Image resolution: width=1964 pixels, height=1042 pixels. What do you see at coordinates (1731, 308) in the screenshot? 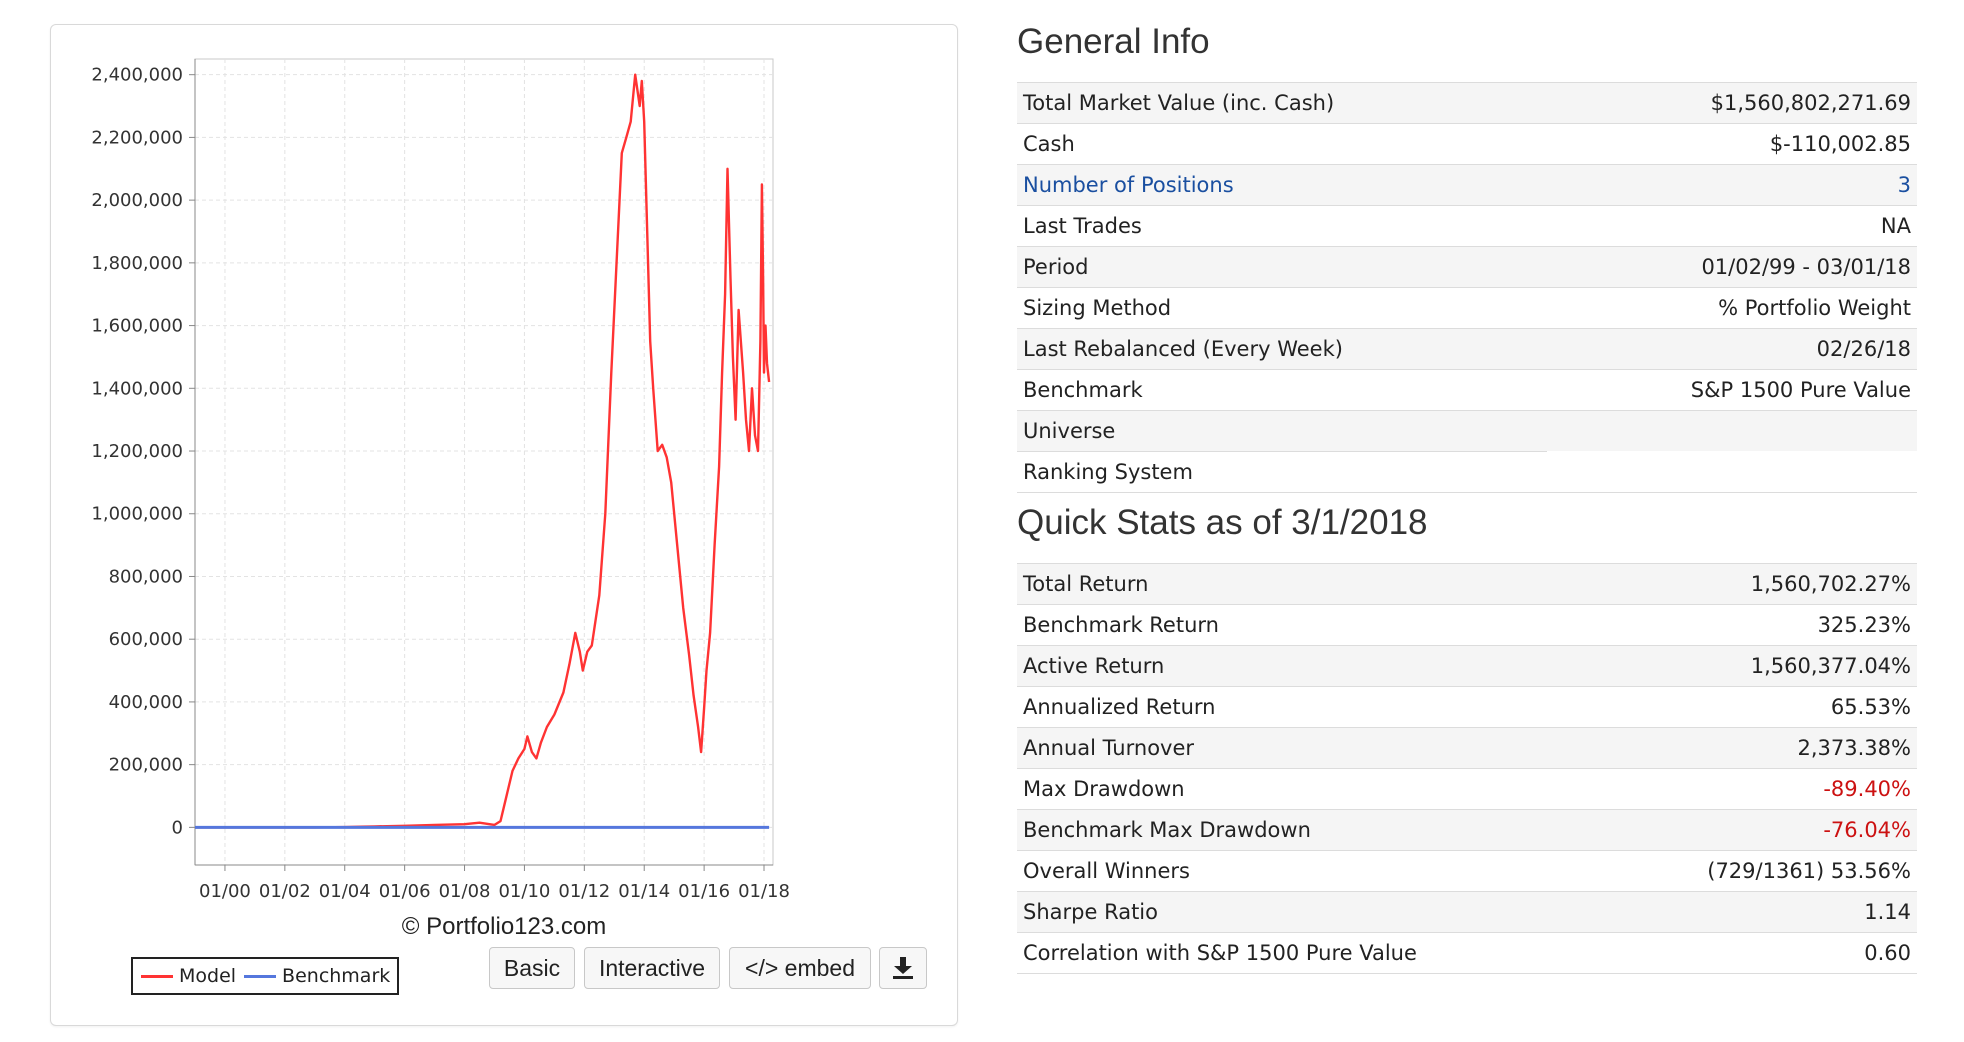
I see `row-value: % Portfolio Weight` at bounding box center [1731, 308].